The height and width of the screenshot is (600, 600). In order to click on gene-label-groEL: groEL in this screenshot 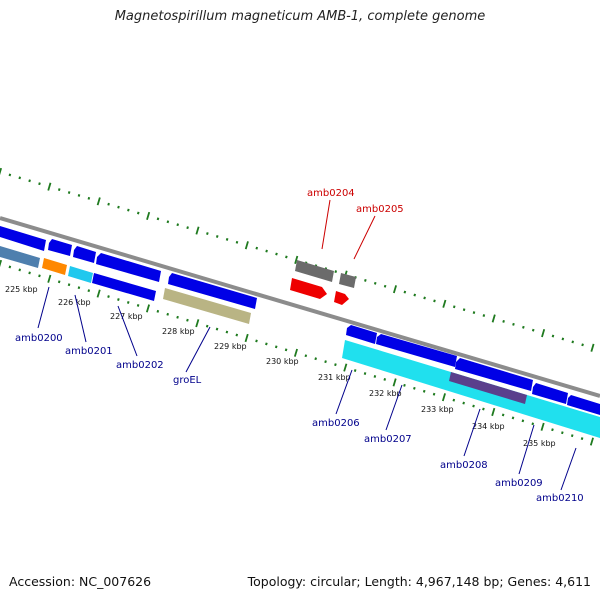, I will do `click(187, 380)`.